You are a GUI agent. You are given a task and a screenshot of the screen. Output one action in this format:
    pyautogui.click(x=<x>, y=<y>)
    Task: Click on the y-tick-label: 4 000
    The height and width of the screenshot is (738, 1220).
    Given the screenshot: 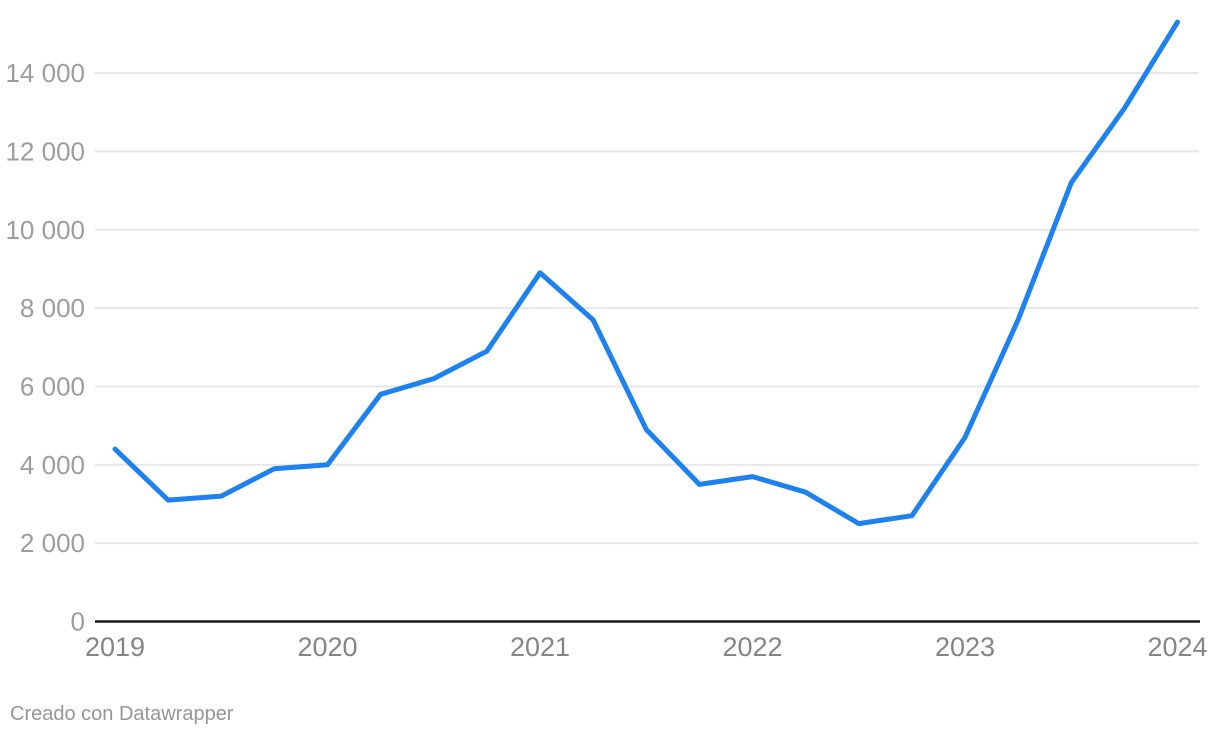 What is the action you would take?
    pyautogui.click(x=52, y=465)
    